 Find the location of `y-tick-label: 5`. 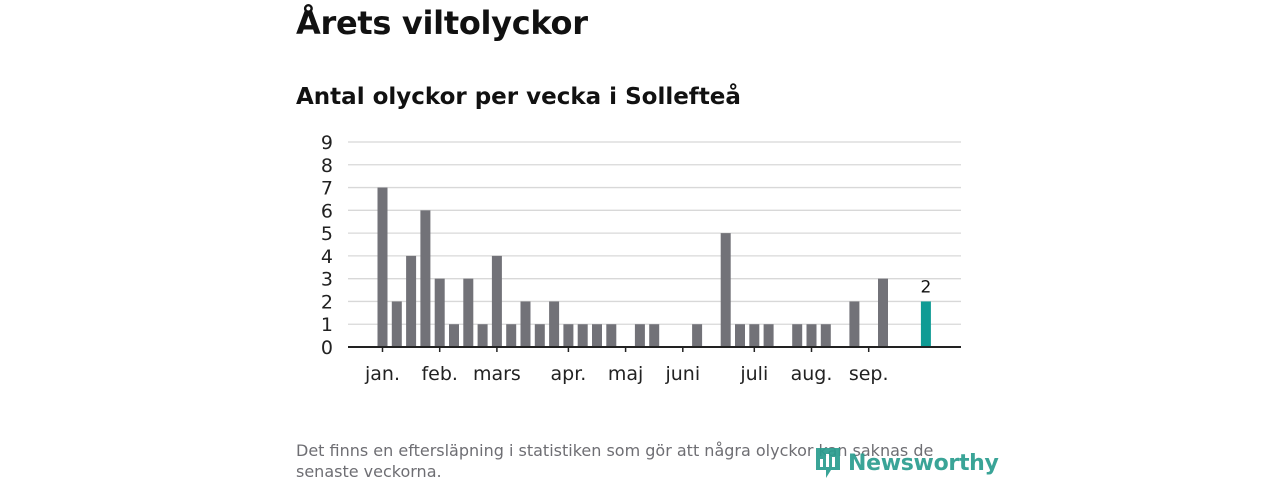

y-tick-label: 5 is located at coordinates (327, 234).